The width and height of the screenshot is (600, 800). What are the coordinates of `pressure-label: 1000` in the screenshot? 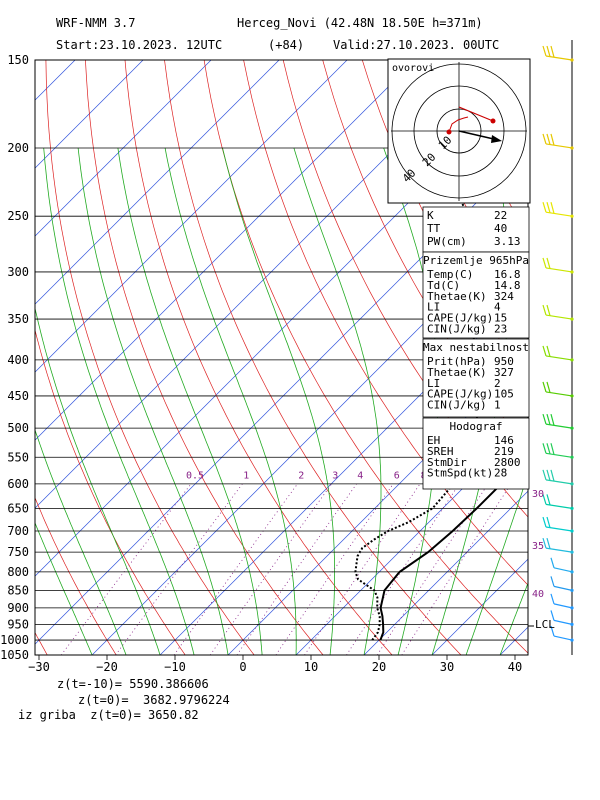 It's located at (14, 640).